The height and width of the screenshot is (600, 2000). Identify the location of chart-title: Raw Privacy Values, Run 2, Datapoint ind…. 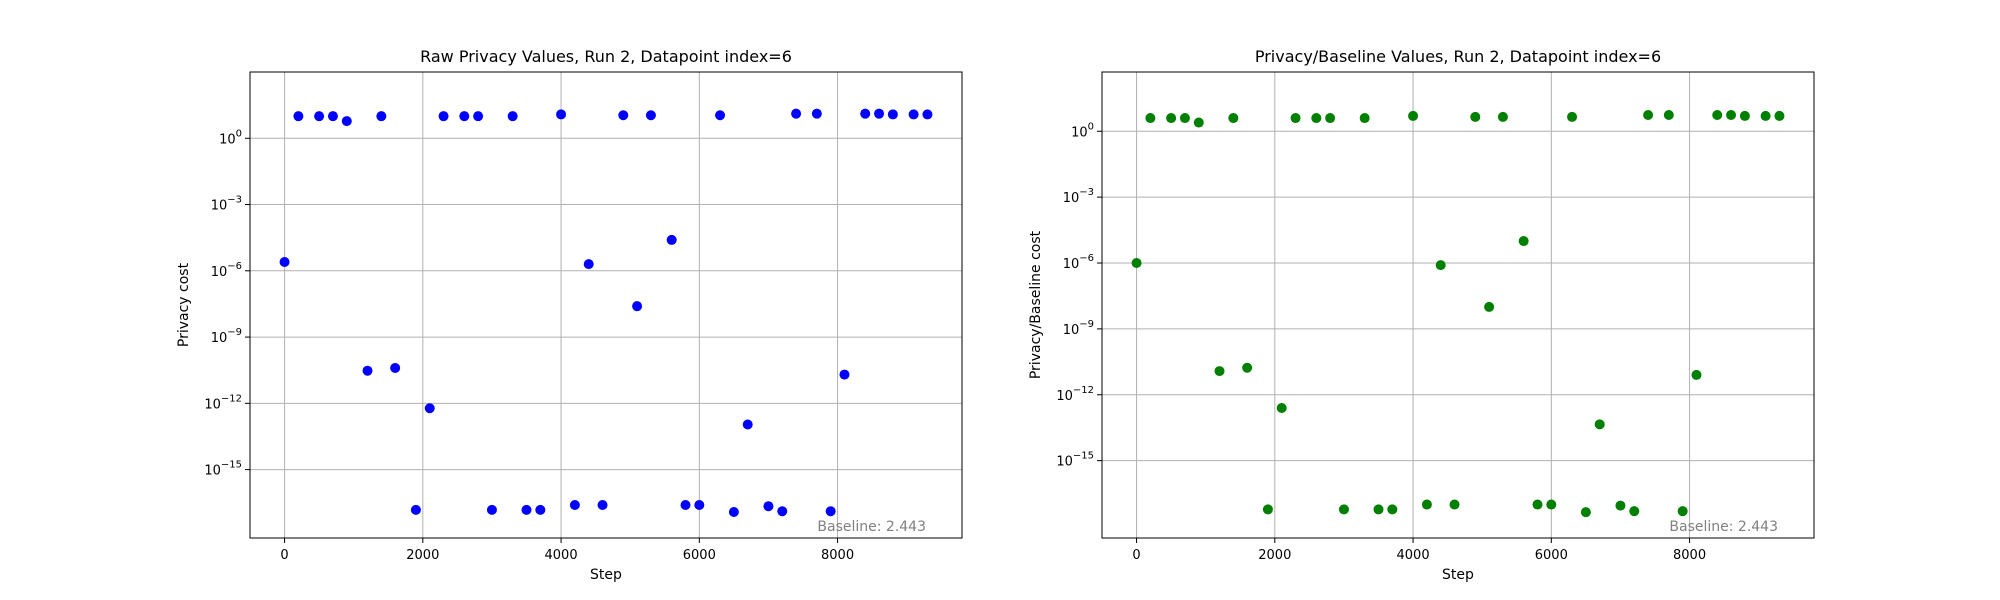
(606, 56).